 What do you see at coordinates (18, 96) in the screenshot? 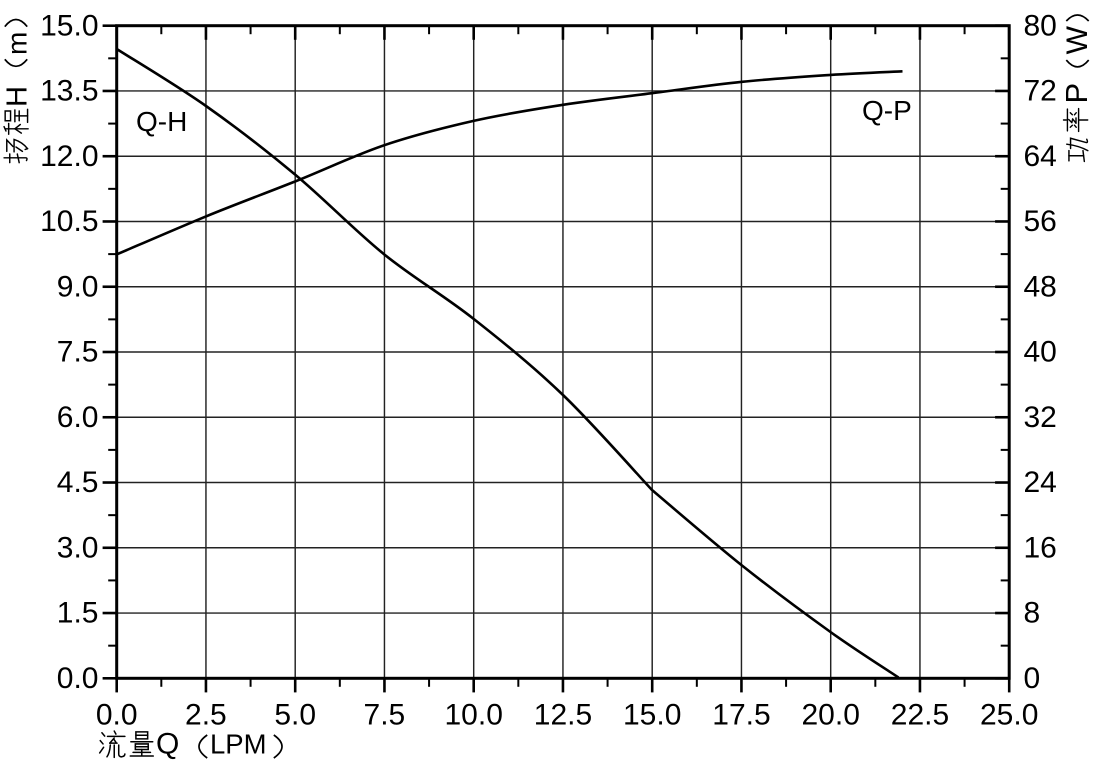
I see `svg-text: H` at bounding box center [18, 96].